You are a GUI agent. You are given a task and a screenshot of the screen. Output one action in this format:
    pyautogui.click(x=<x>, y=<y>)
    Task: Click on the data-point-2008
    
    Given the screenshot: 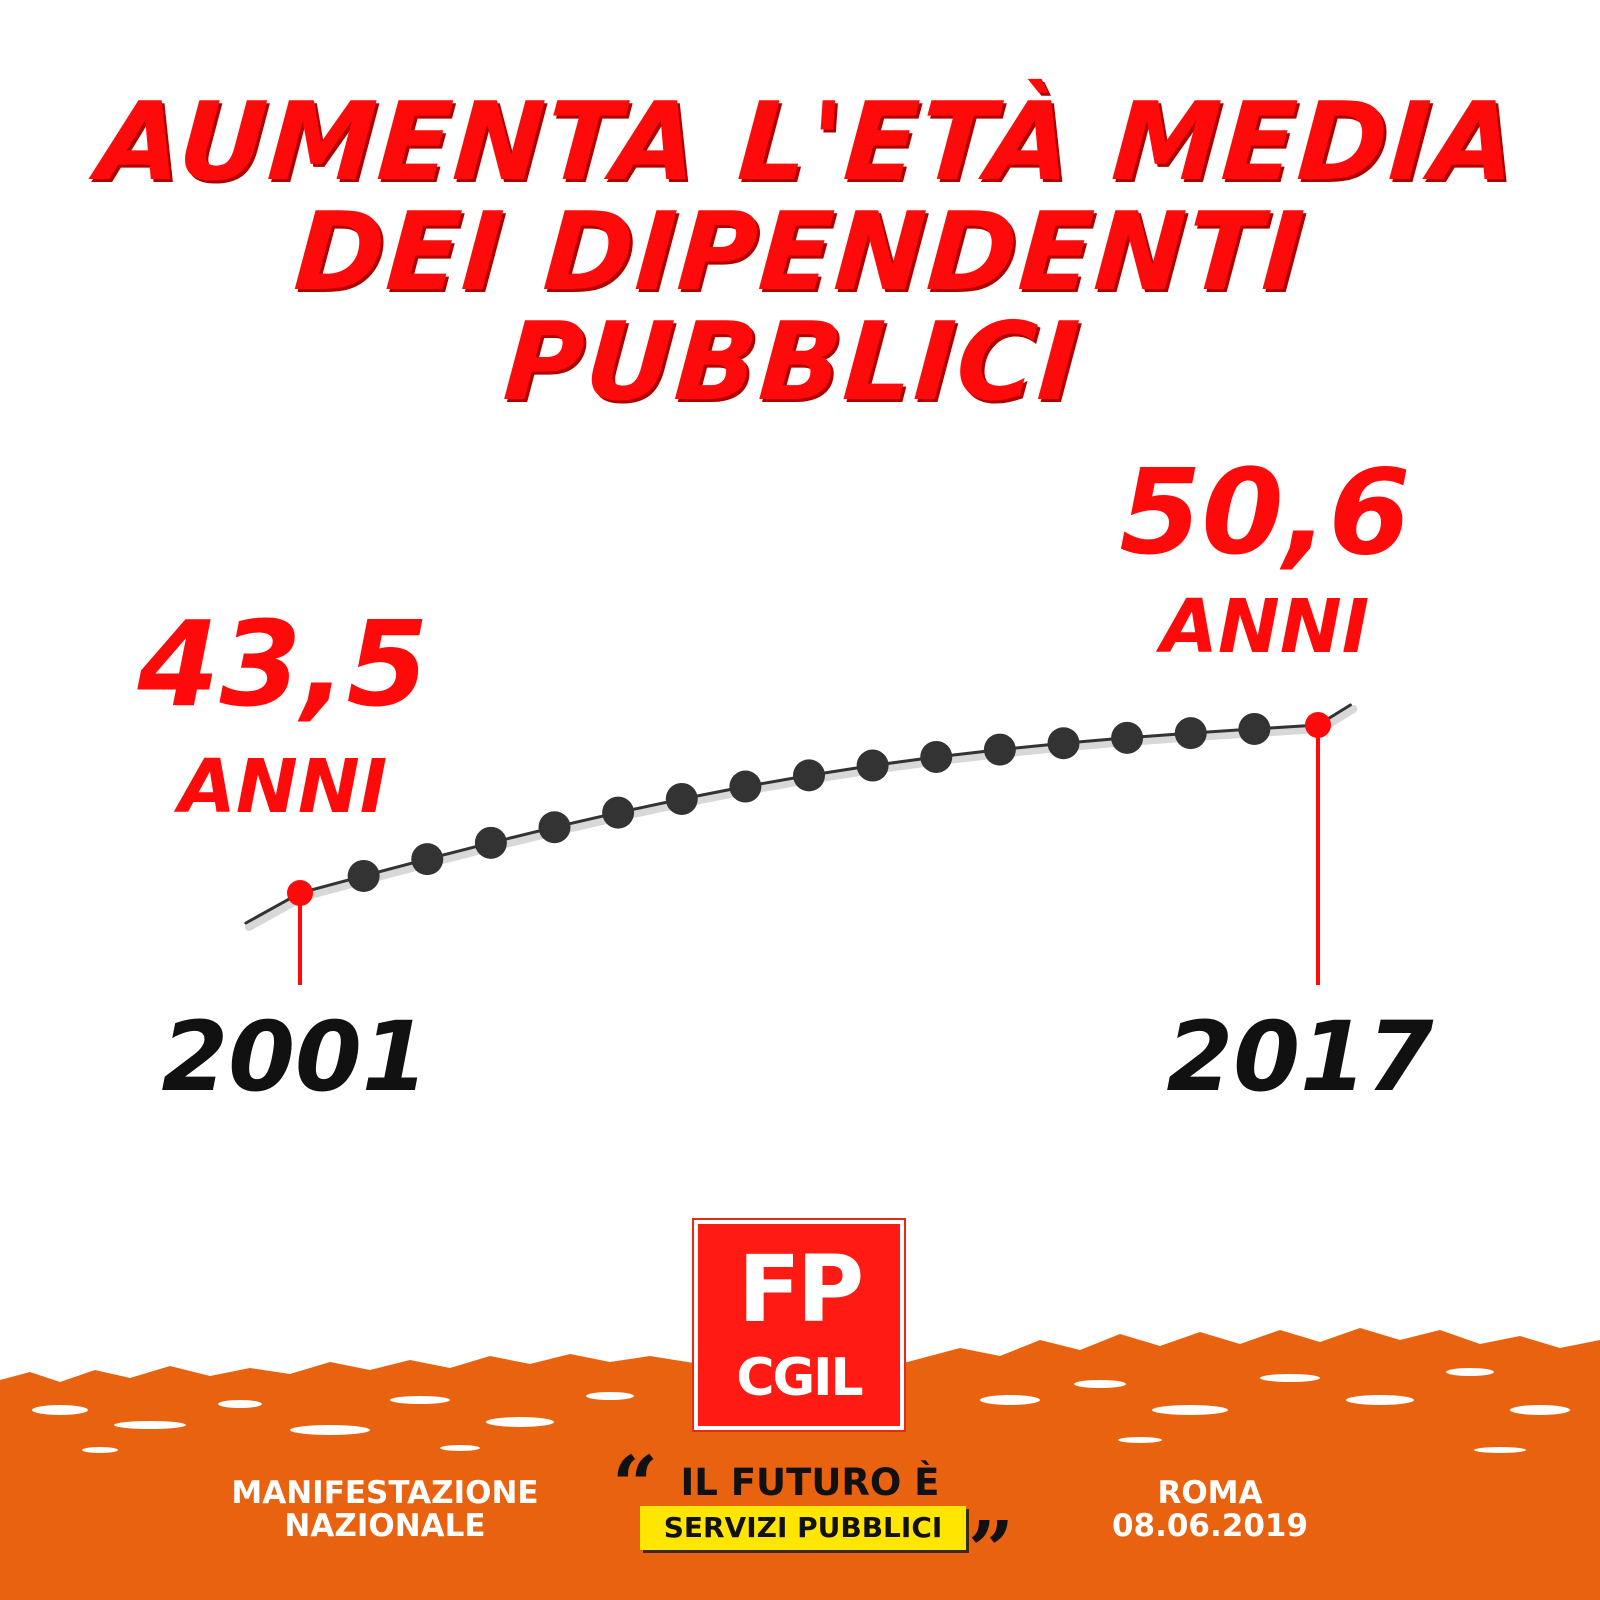 What is the action you would take?
    pyautogui.click(x=745, y=786)
    